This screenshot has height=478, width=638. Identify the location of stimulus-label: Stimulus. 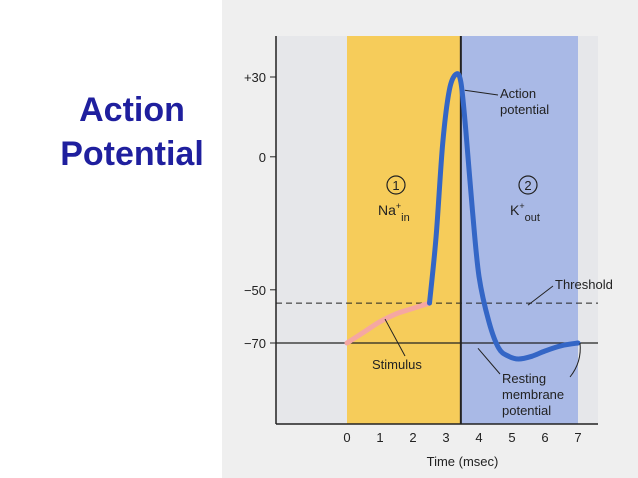
(397, 364).